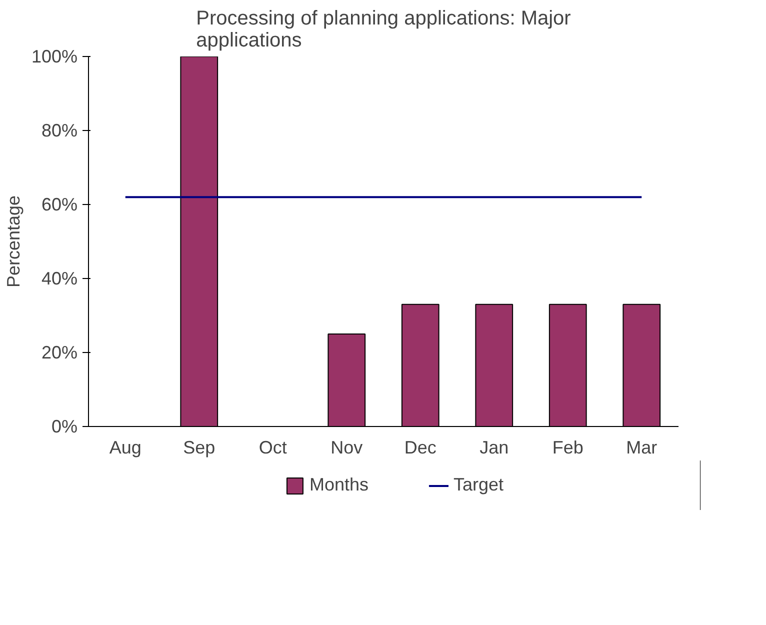 This screenshot has height=625, width=766. I want to click on legend-label: Months, so click(338, 485).